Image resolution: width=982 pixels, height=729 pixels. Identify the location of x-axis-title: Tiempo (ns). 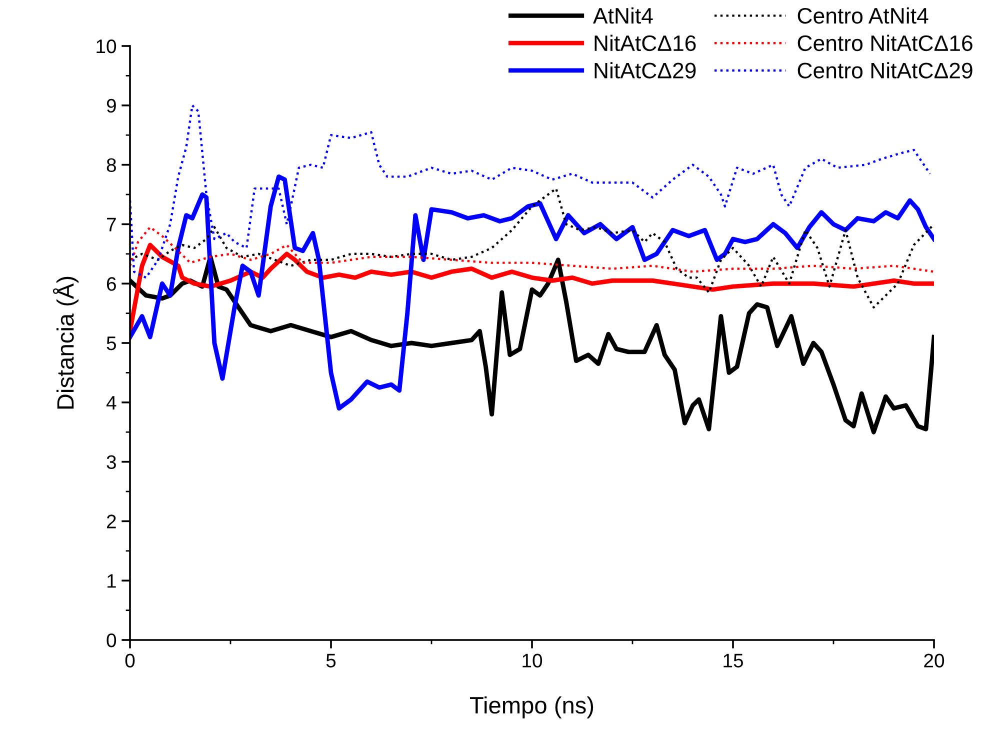
(532, 707).